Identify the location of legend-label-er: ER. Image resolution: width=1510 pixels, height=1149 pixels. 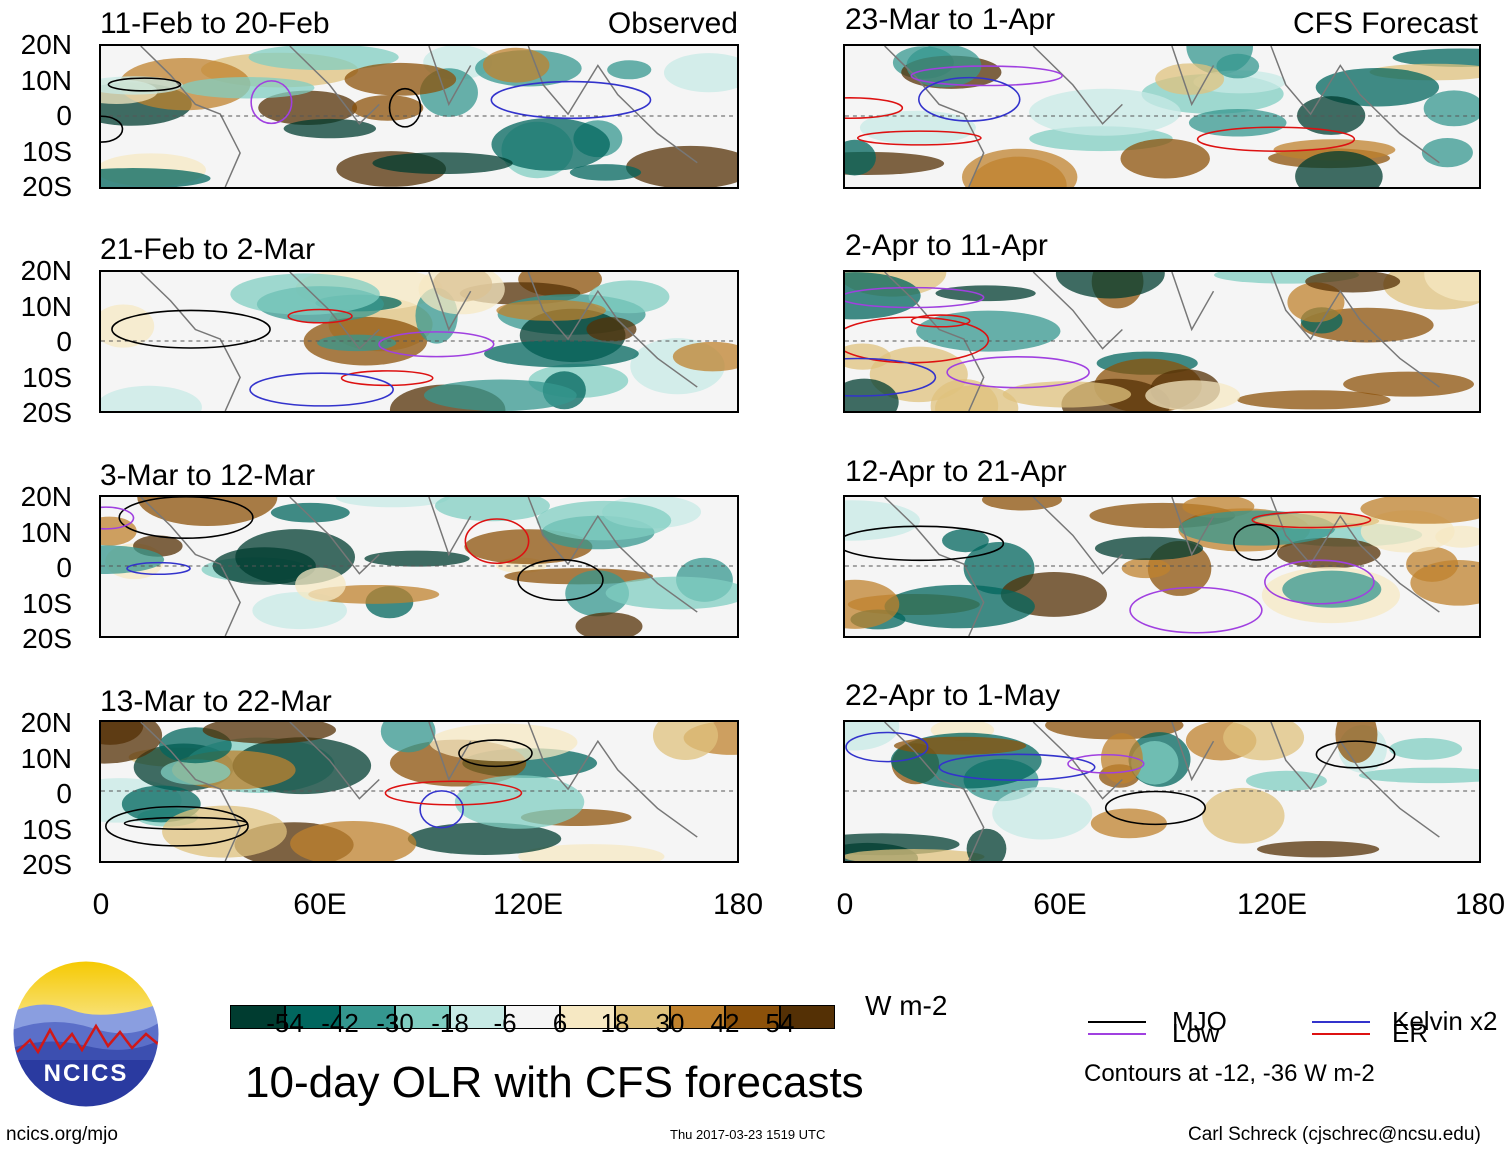
(1410, 1033).